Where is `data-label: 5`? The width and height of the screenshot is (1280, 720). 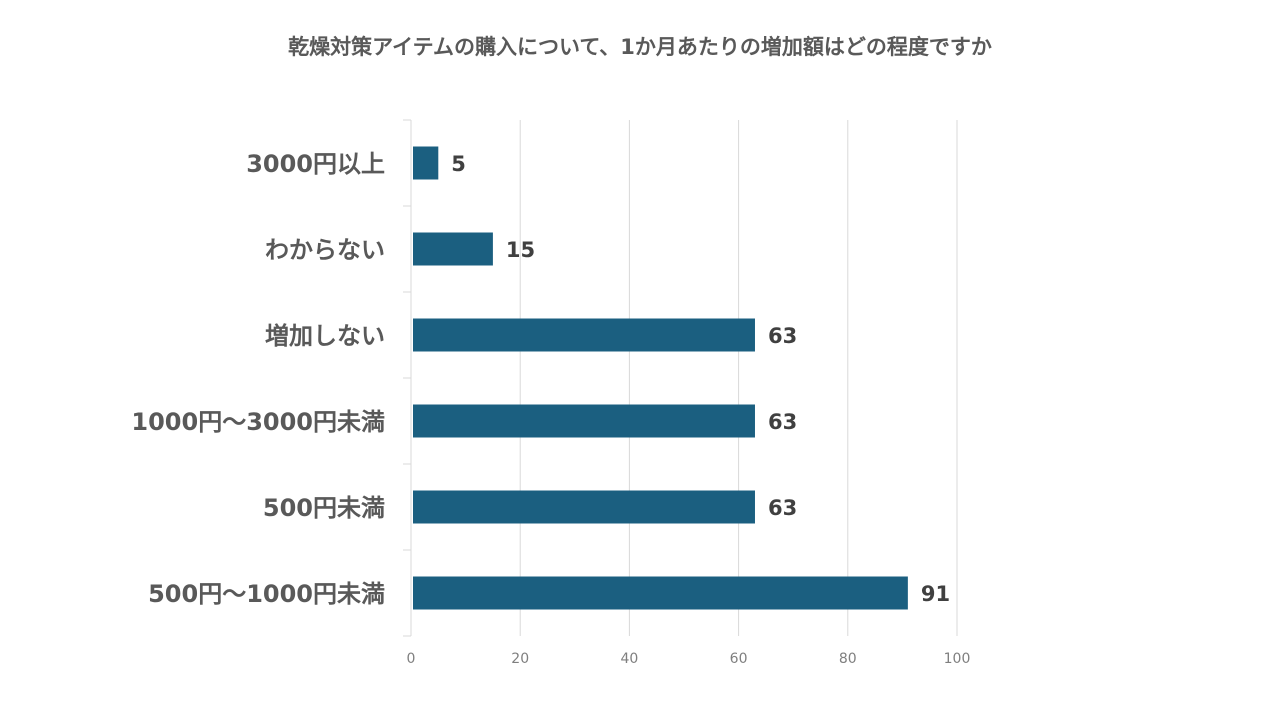
data-label: 5 is located at coordinates (458, 164).